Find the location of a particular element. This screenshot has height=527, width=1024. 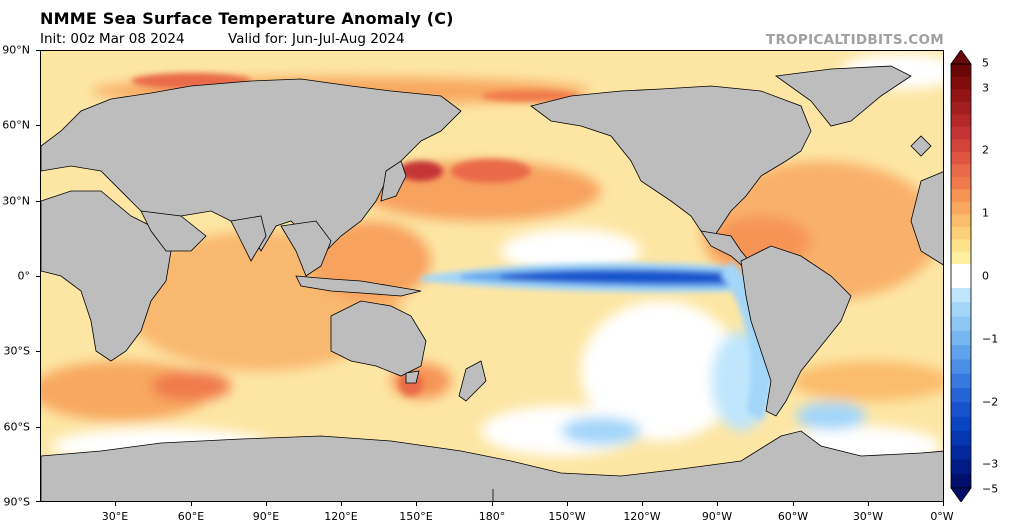

colorbar-label: 5 is located at coordinates (985, 63).